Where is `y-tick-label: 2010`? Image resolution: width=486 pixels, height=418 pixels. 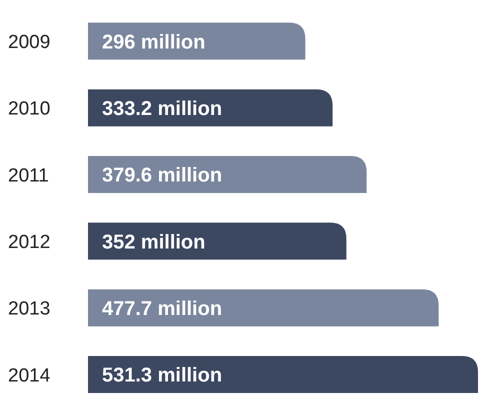 y-tick-label: 2010 is located at coordinates (29, 109).